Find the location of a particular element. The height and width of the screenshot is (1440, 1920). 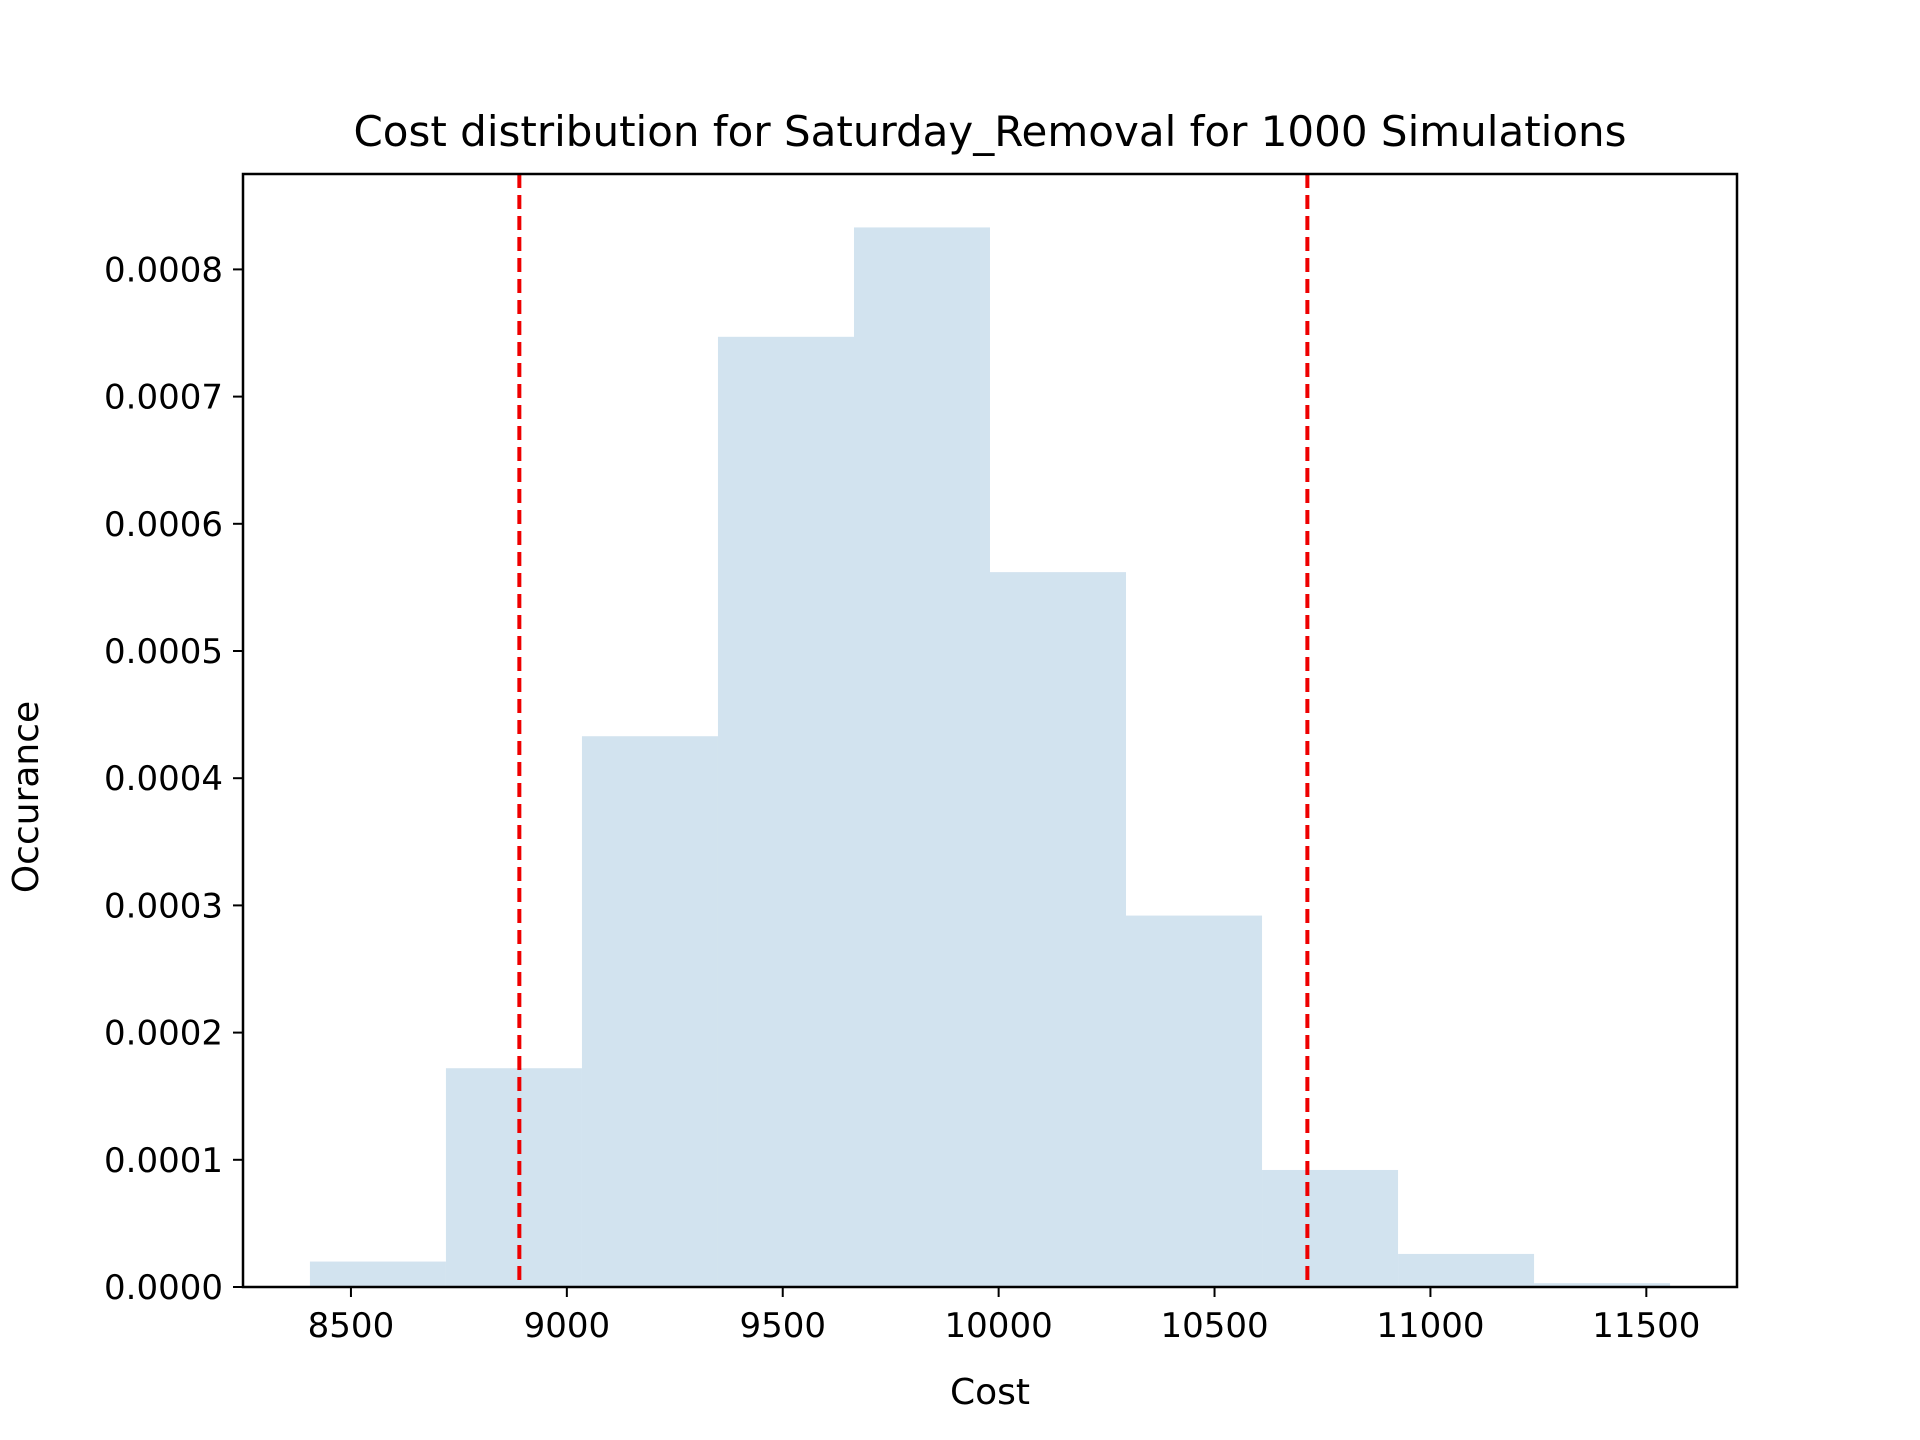

y-tick-label: 0.0007 is located at coordinates (163, 398).